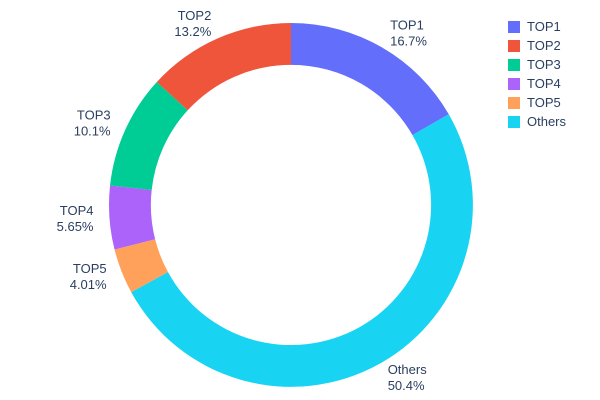  Describe the element at coordinates (544, 26) in the screenshot. I see `legend-label: TOP1` at that location.